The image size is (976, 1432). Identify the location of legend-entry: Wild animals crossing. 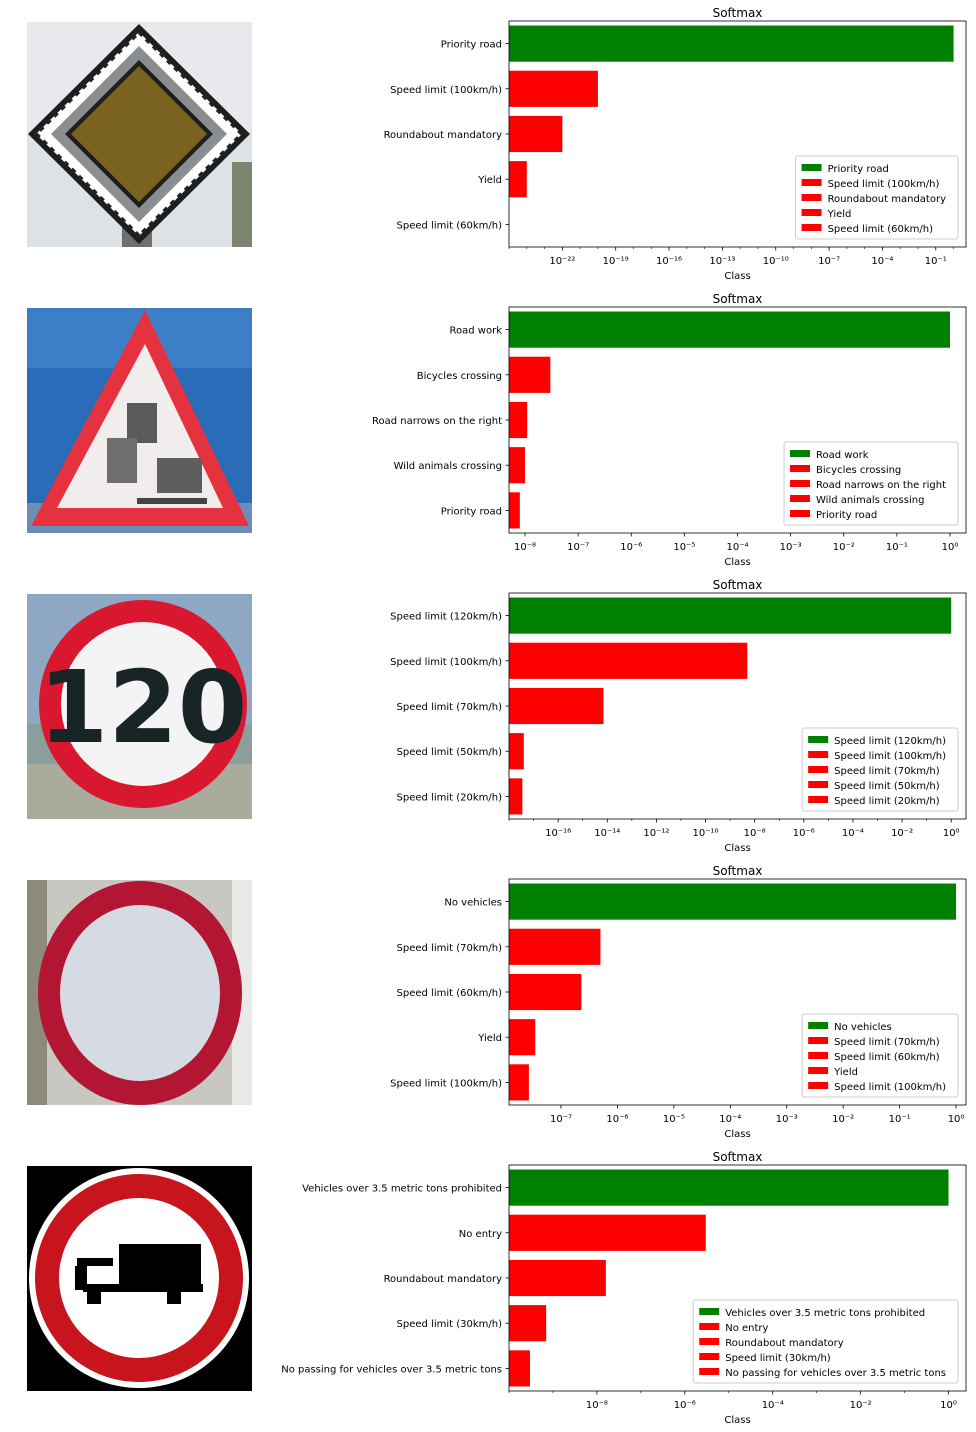
(870, 500).